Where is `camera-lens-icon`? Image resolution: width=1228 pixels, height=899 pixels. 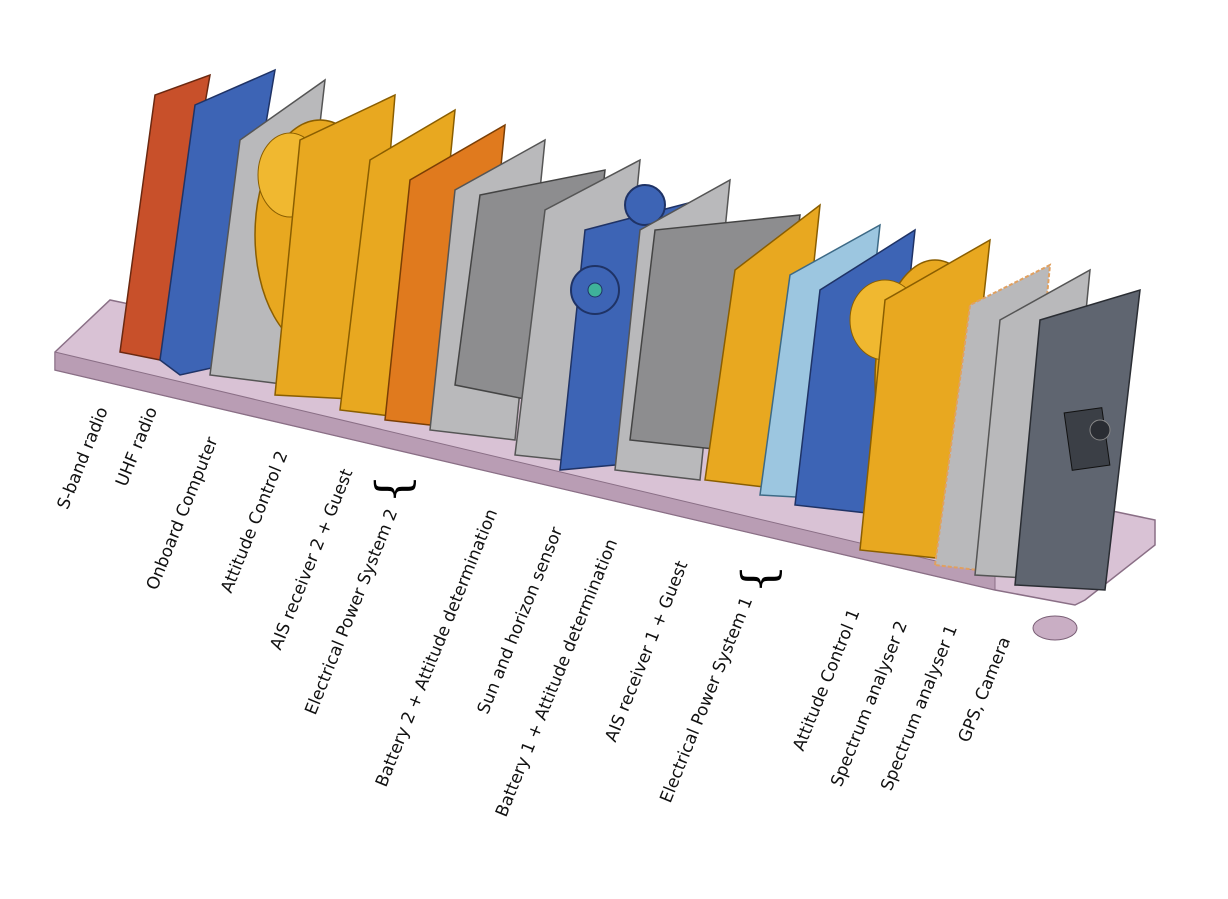 camera-lens-icon is located at coordinates (1100, 430).